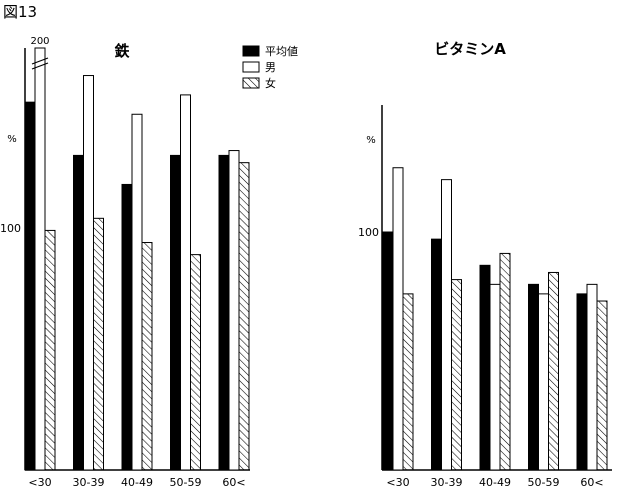 The width and height of the screenshot is (629, 491). I want to click on iron-break-gap, so click(40, 63).